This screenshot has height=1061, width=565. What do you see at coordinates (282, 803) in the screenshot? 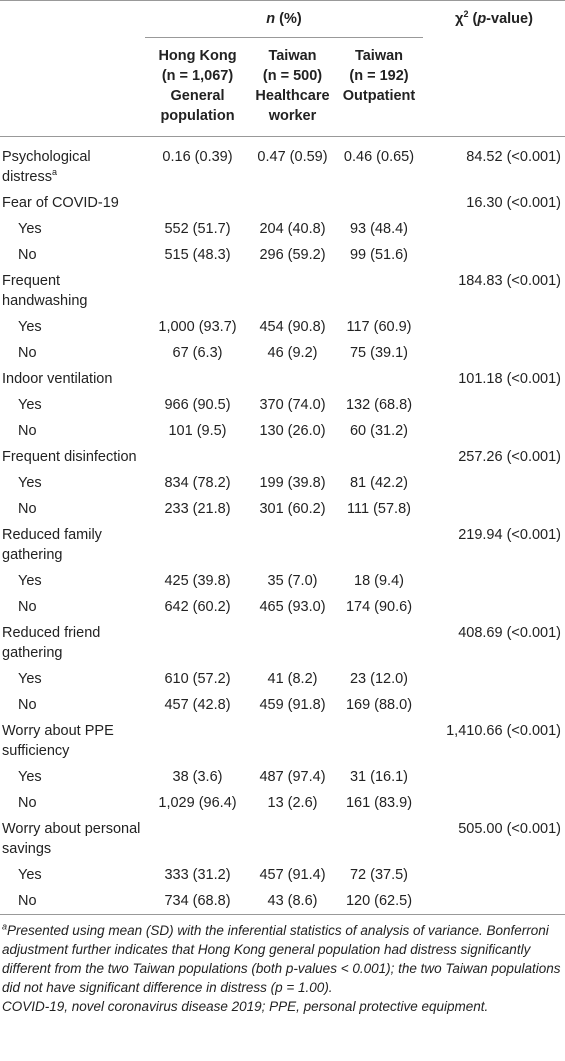
I see `table-row: No 1,029 (96.4) 13 (2.6) 161 (83.9)` at bounding box center [282, 803].